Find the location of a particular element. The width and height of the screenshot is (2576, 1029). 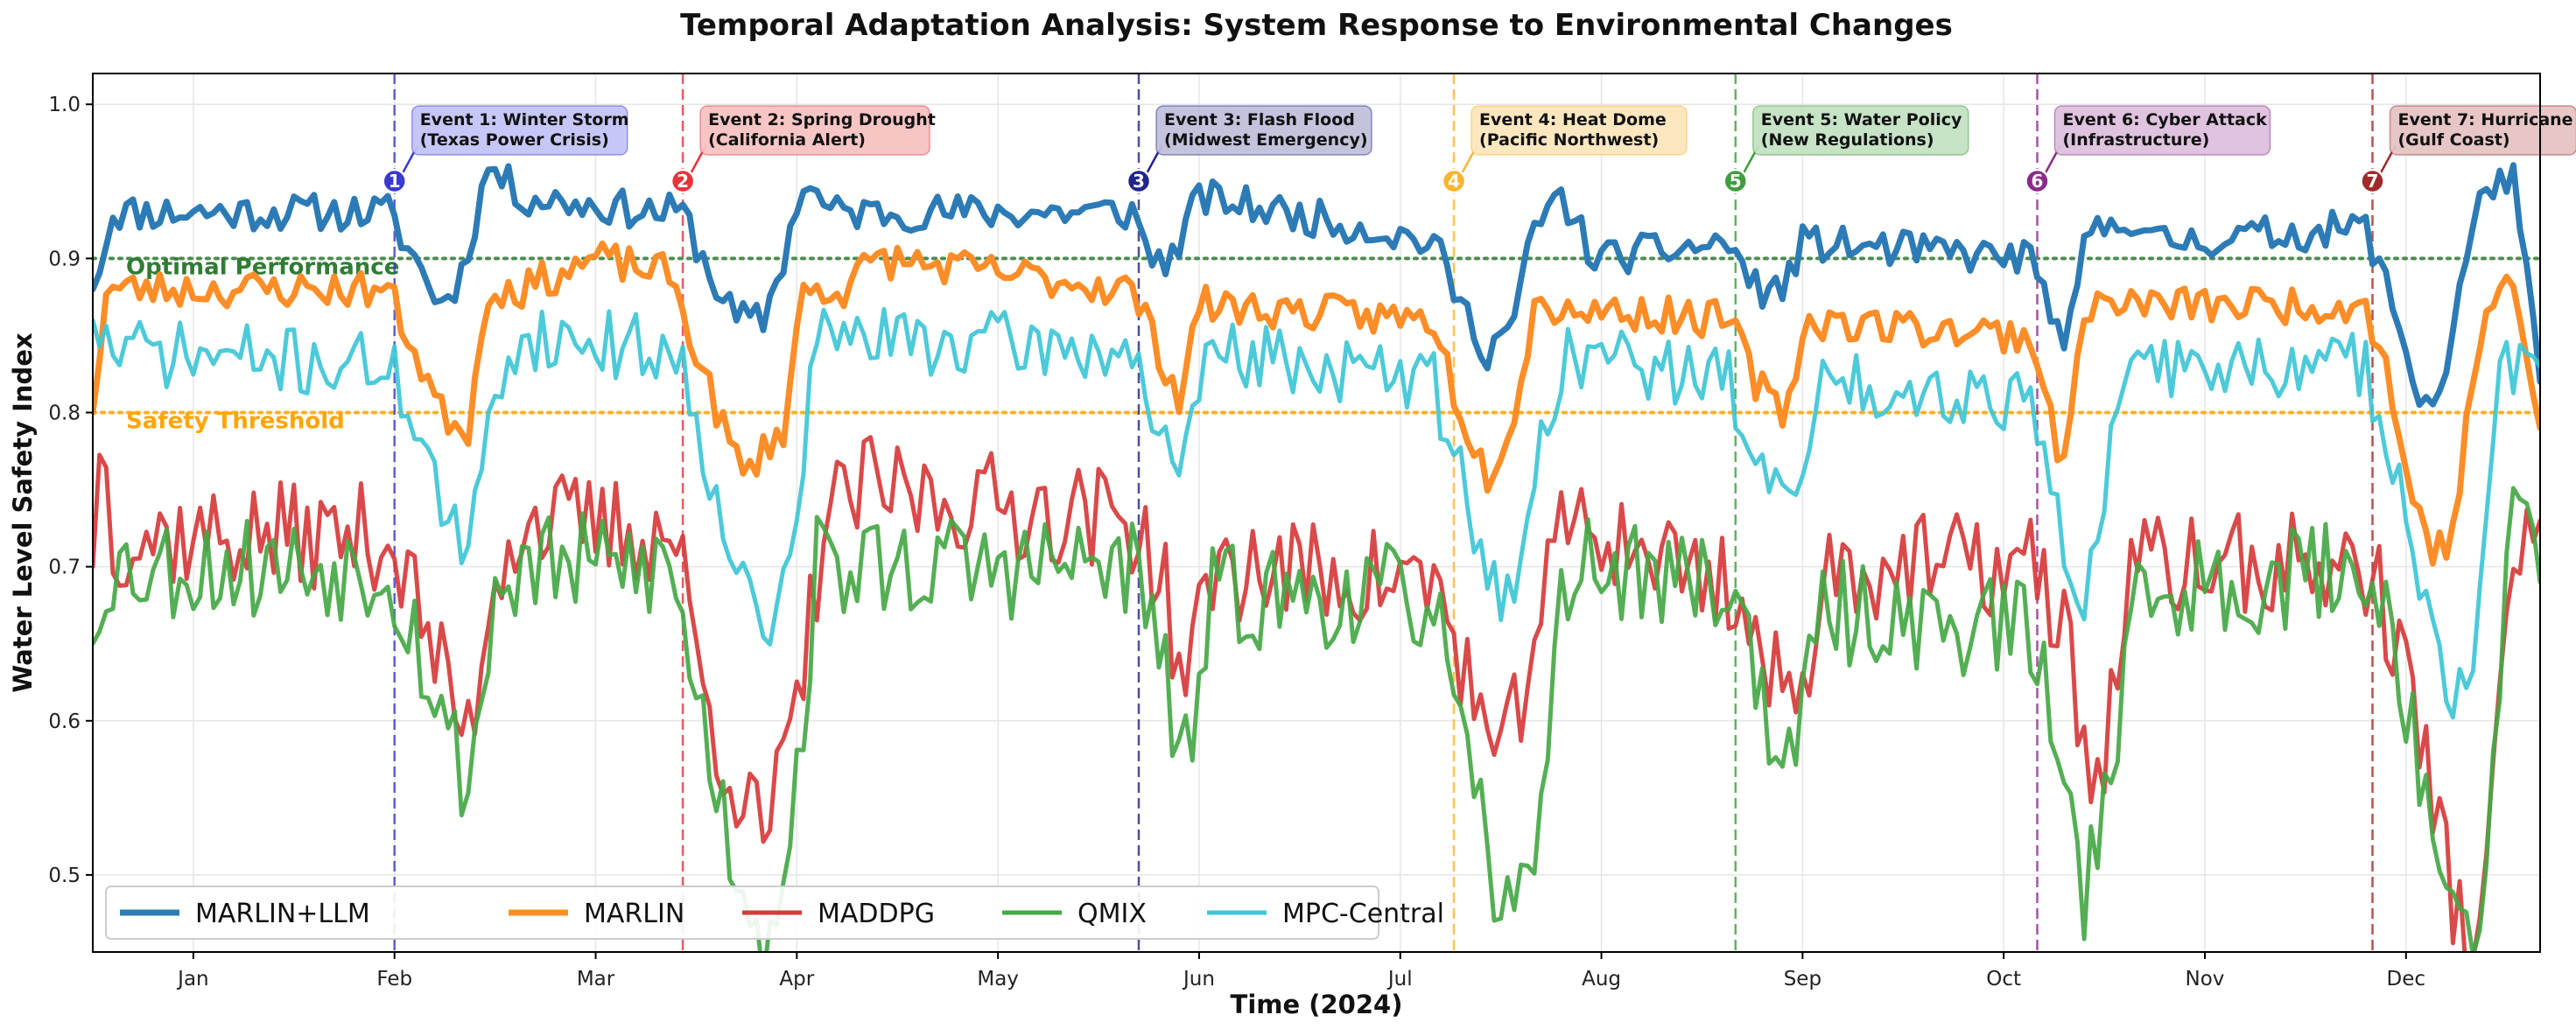

event-title: Event 2: Spring Drought is located at coordinates (822, 120).